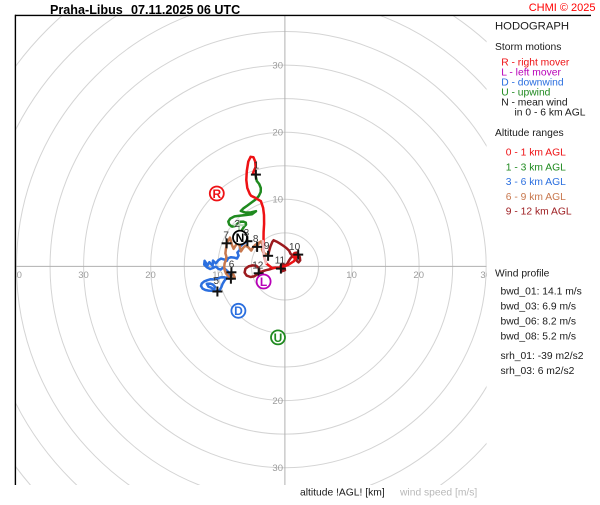 The width and height of the screenshot is (600, 505). I want to click on svg-text: Storm motions, so click(528, 47).